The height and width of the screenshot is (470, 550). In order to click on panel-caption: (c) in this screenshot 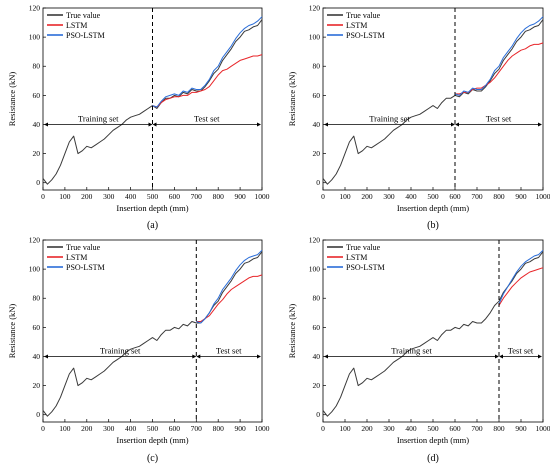, I will do `click(152, 458)`.